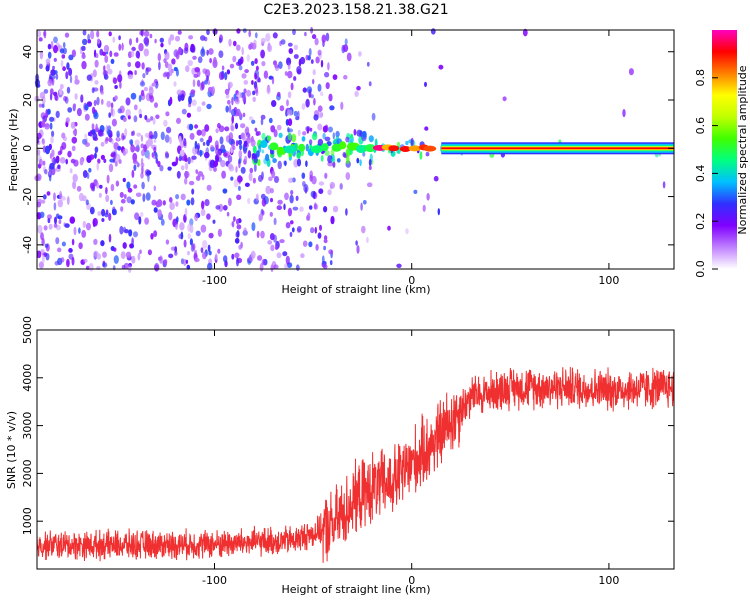  What do you see at coordinates (13, 150) in the screenshot?
I see `spectrogram-y-label: Frequency (Hz)` at bounding box center [13, 150].